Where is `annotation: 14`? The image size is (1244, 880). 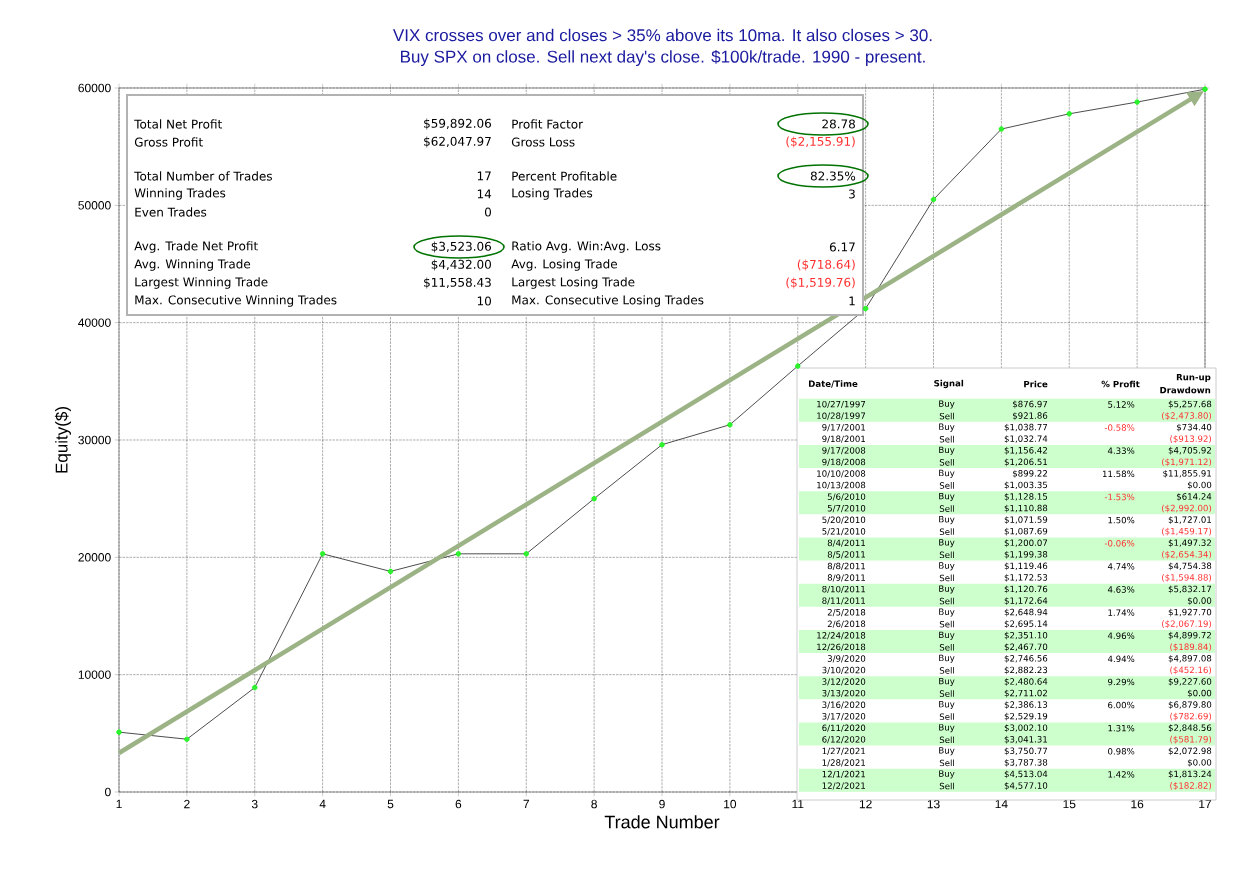 annotation: 14 is located at coordinates (484, 194).